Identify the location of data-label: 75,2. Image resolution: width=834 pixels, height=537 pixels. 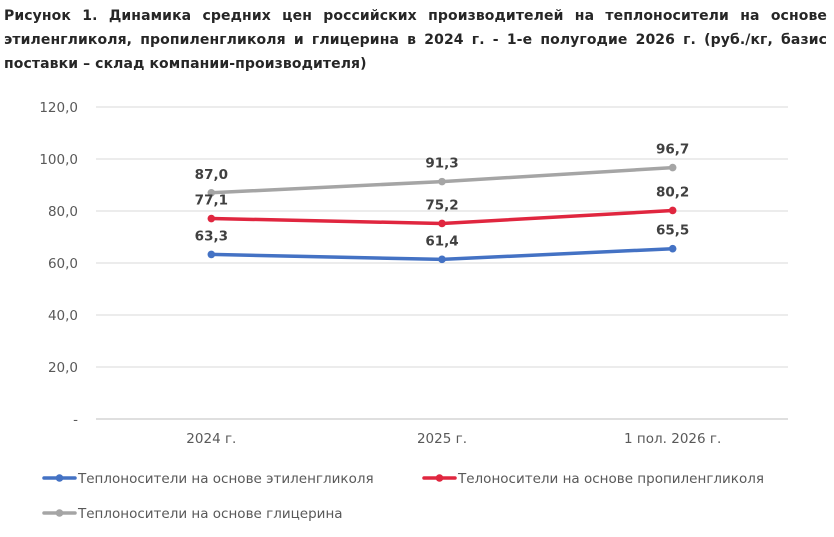
(441, 205).